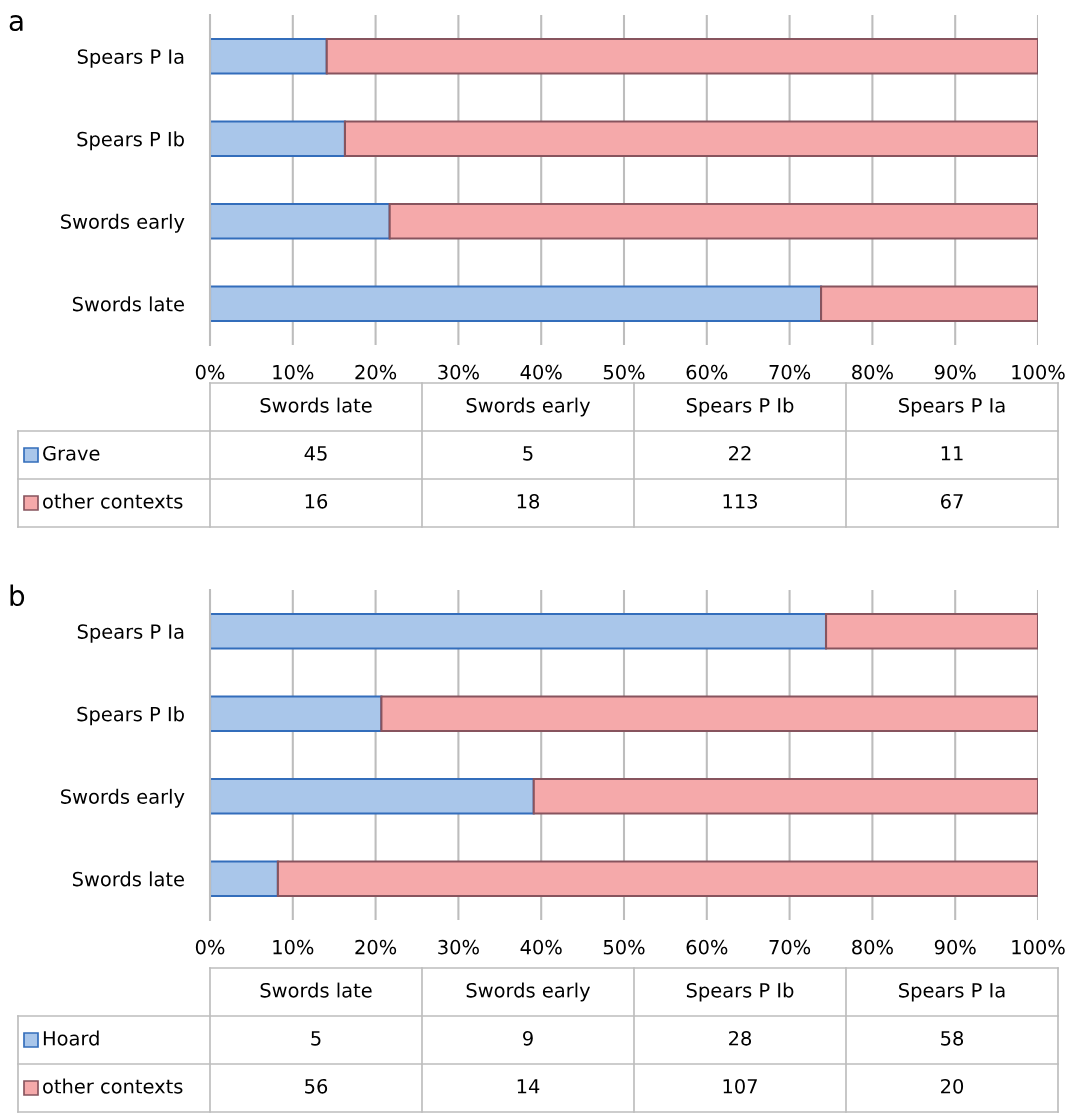  I want to click on chart-title: a, so click(16, 23).